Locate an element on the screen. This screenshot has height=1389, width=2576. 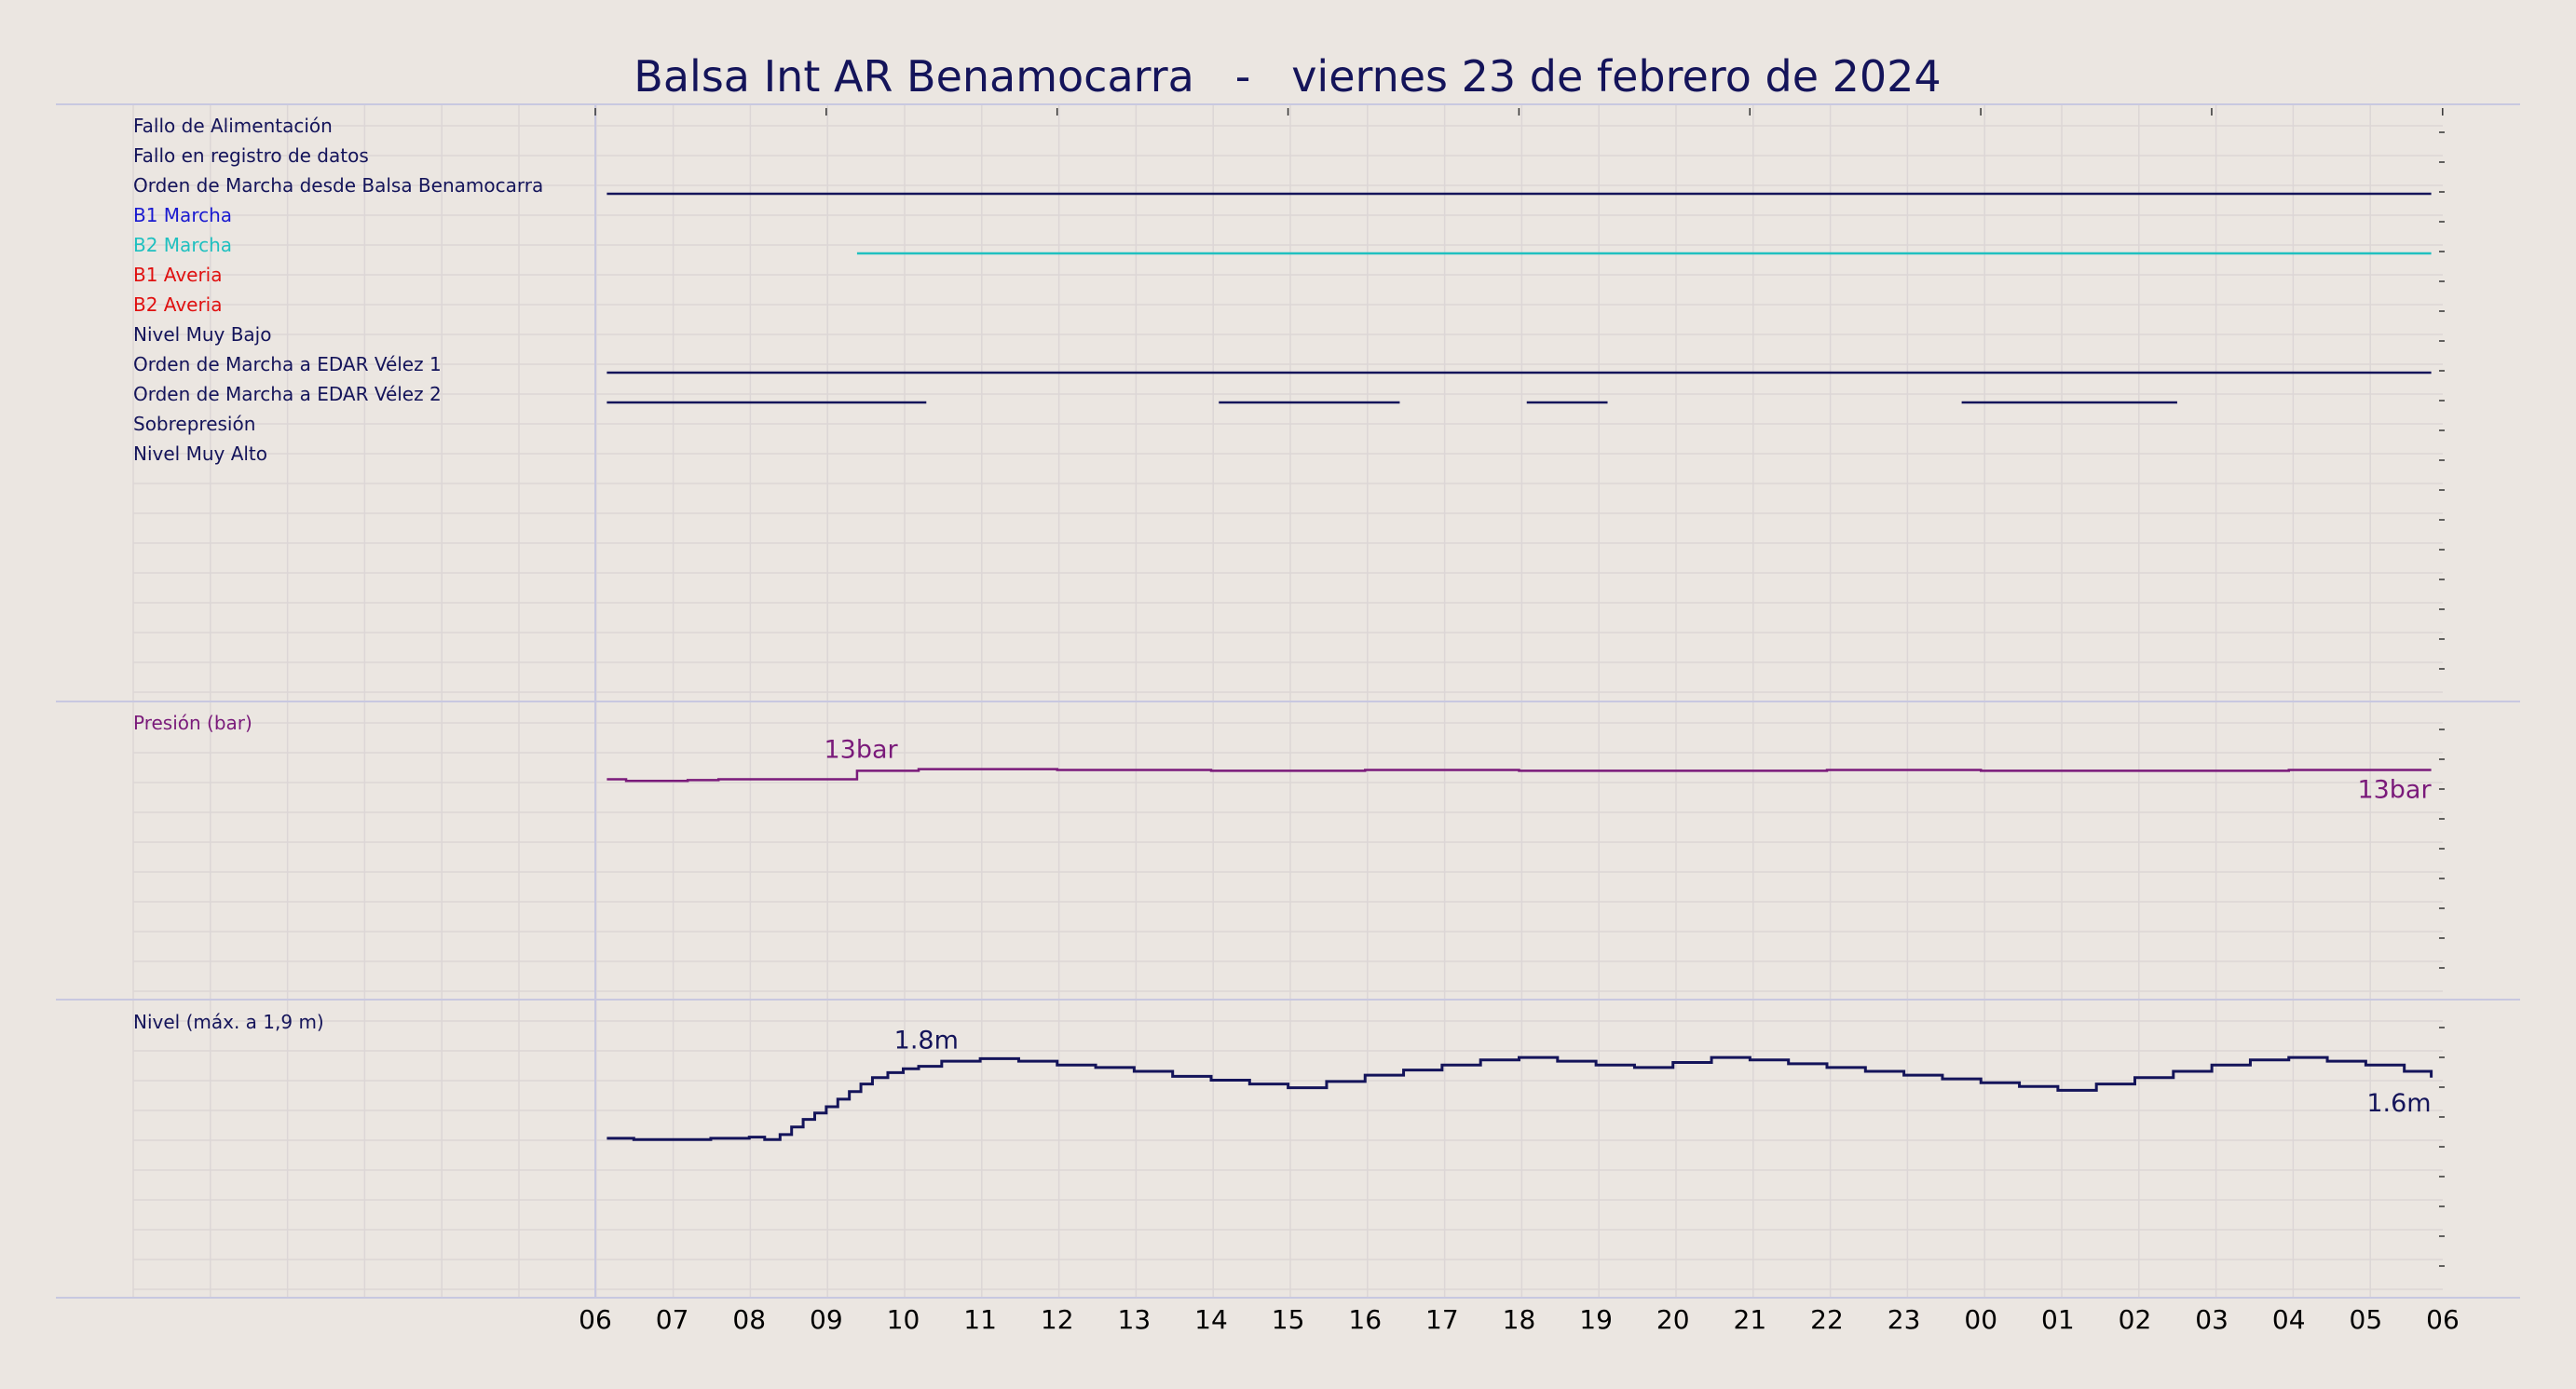
signal-label: Fallo de Alimentación is located at coordinates (233, 126).